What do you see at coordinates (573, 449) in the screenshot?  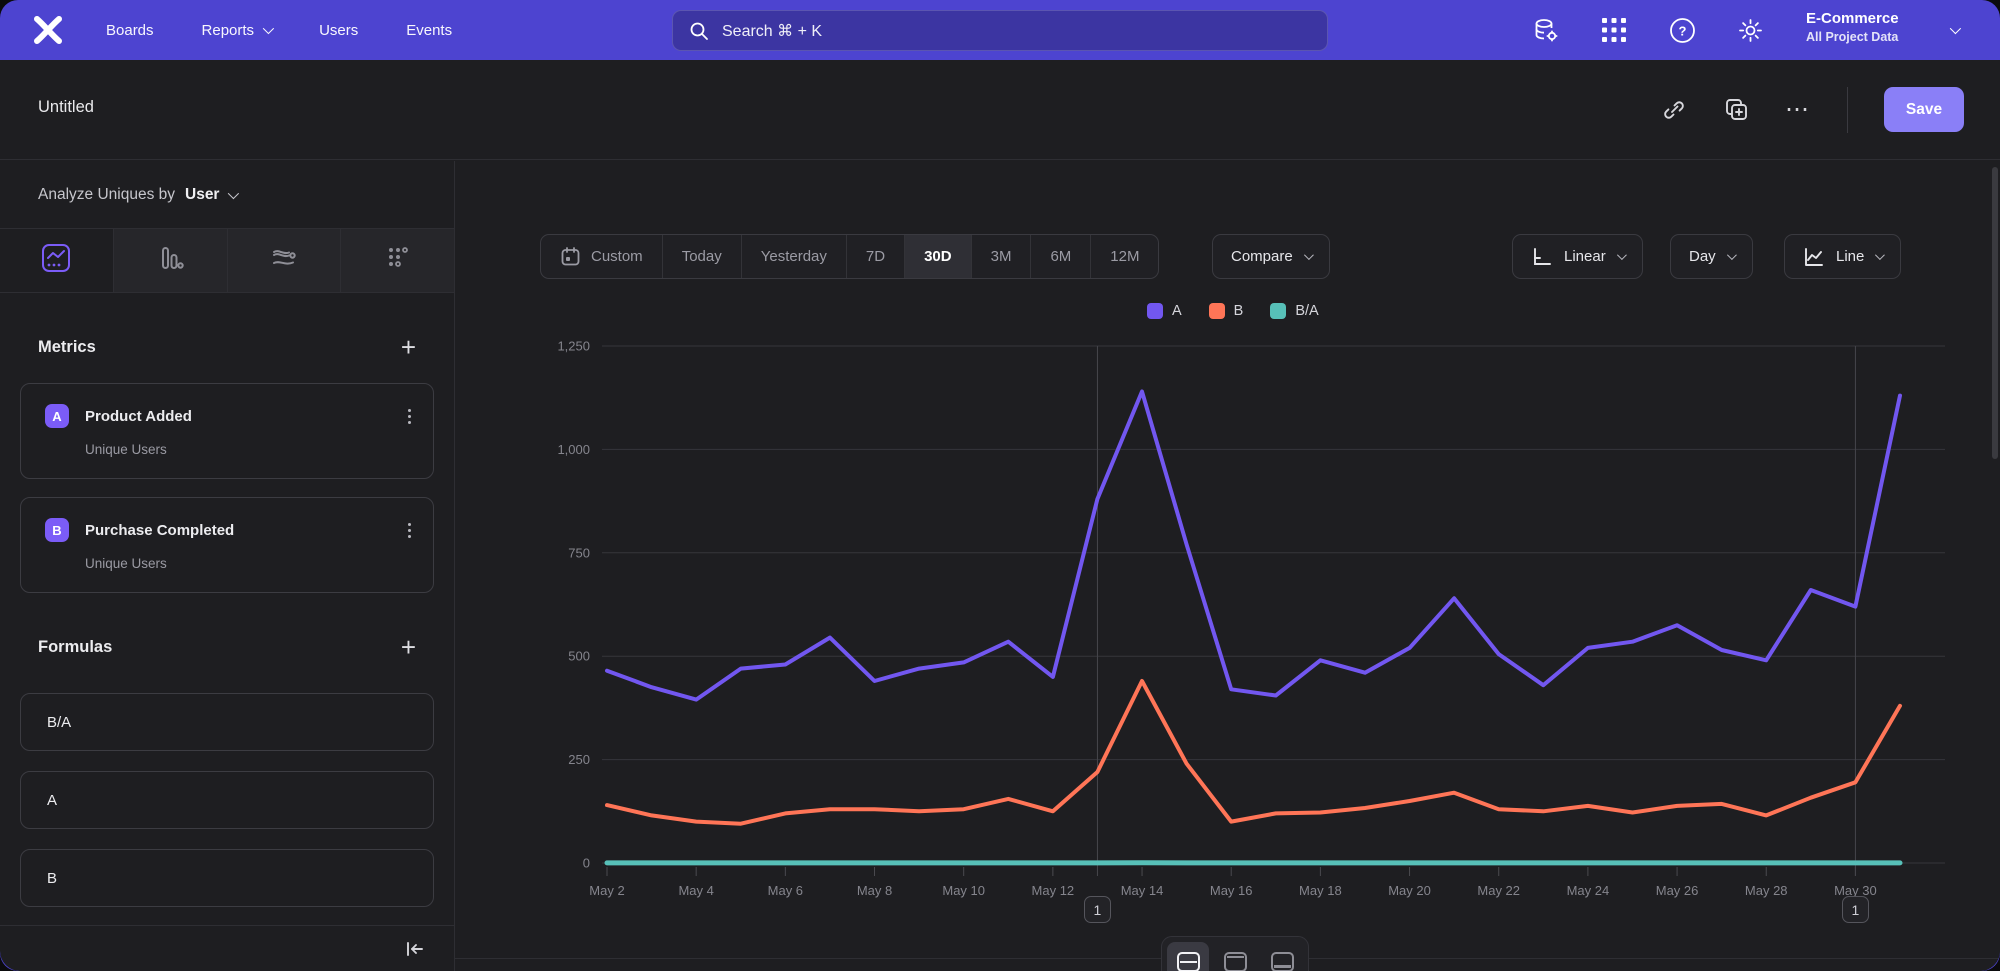 I see `y-axis-tick-label: 1,000` at bounding box center [573, 449].